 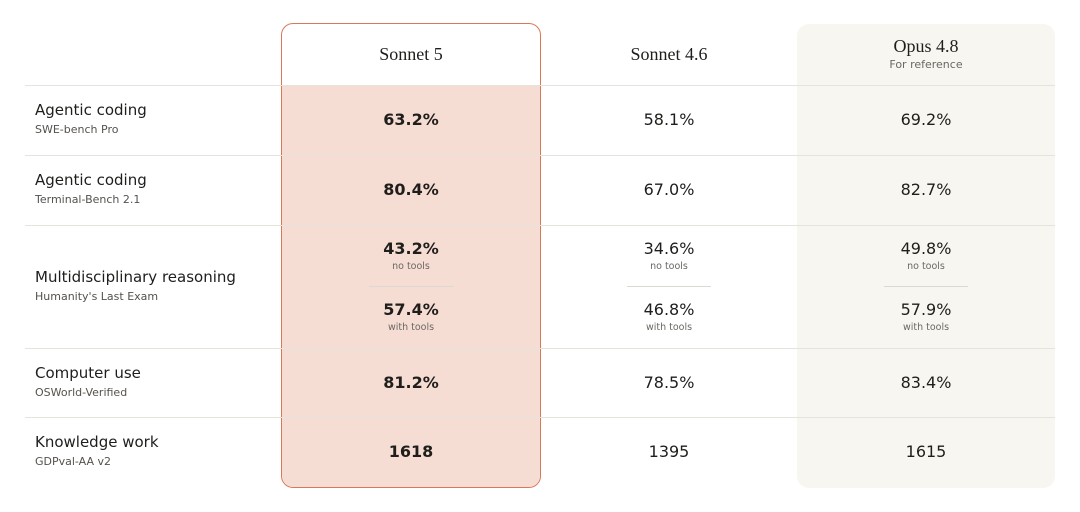 I want to click on cell-value: 49.8%, so click(x=926, y=248).